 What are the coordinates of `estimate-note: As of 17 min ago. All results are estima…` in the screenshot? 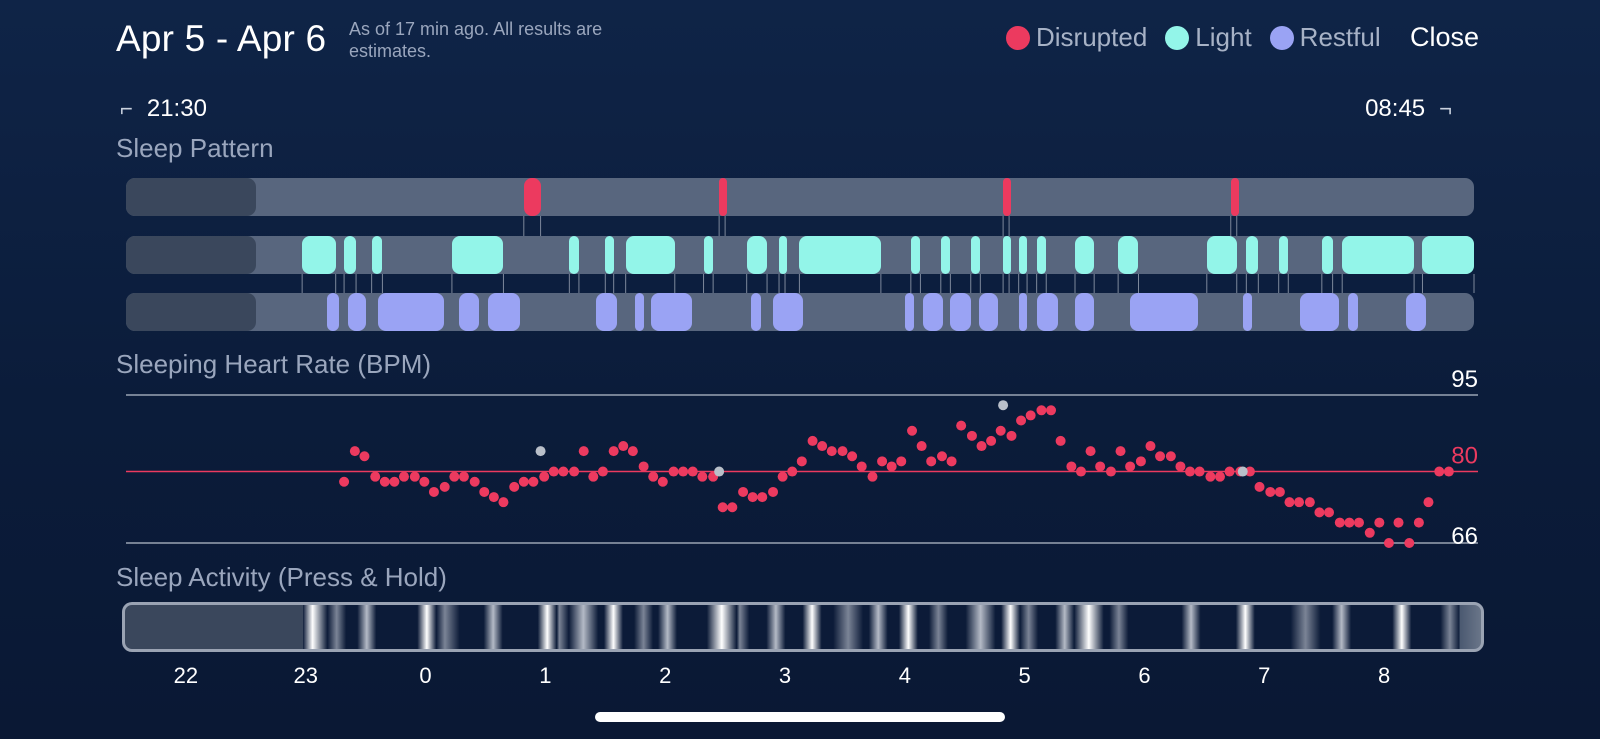 It's located at (476, 40).